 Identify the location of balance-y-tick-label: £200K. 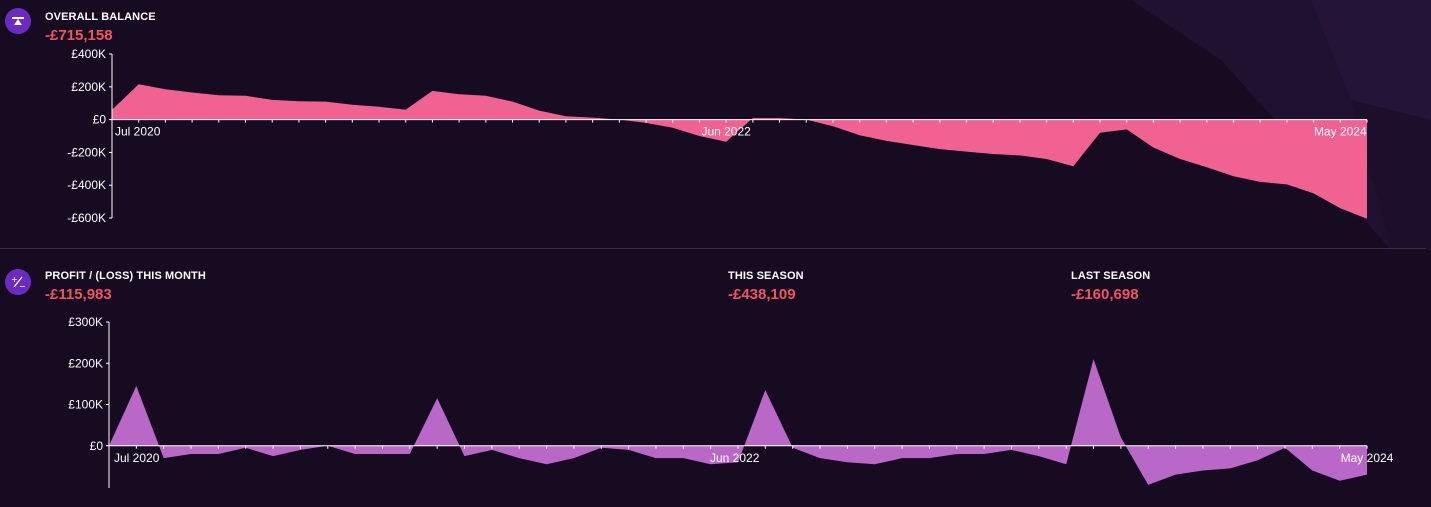
(88, 87).